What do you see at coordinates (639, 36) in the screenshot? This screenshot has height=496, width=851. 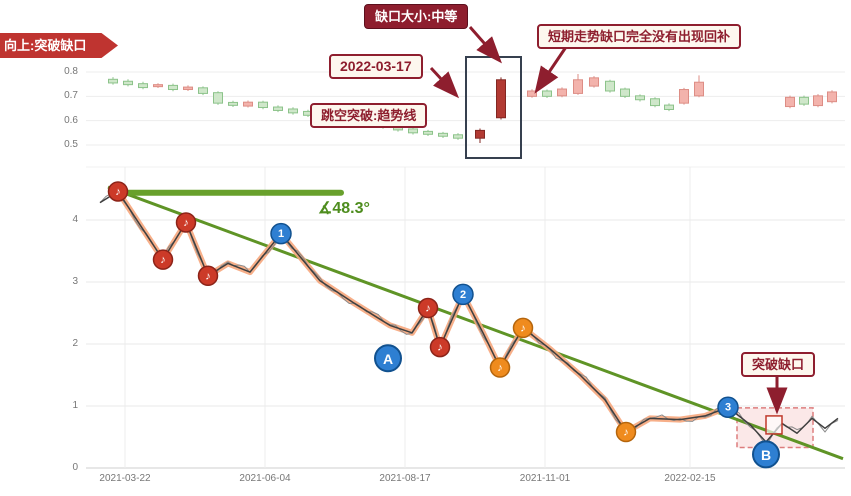 I see `no-backfill-label: 短期走势缺口完全没有出现回补` at bounding box center [639, 36].